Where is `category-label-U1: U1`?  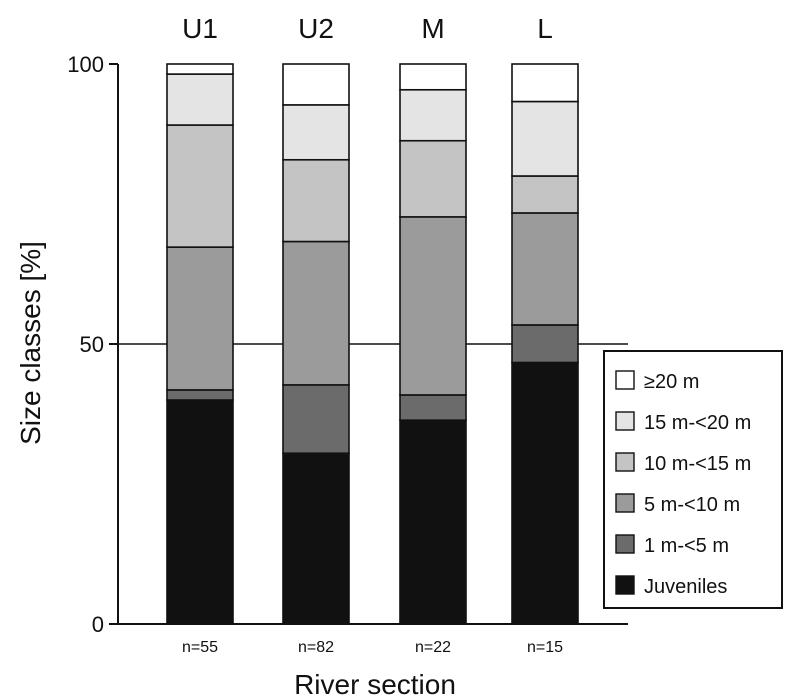
category-label-U1: U1 is located at coordinates (200, 28).